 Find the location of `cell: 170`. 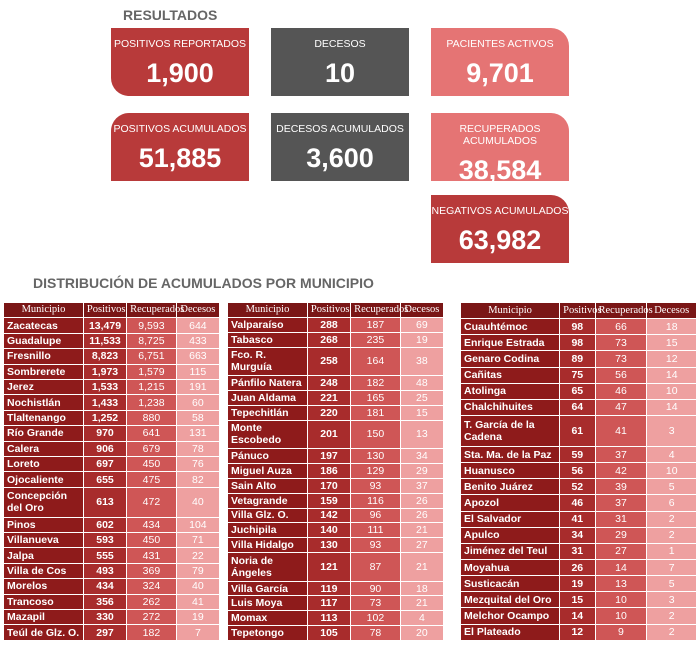

cell: 170 is located at coordinates (329, 485).